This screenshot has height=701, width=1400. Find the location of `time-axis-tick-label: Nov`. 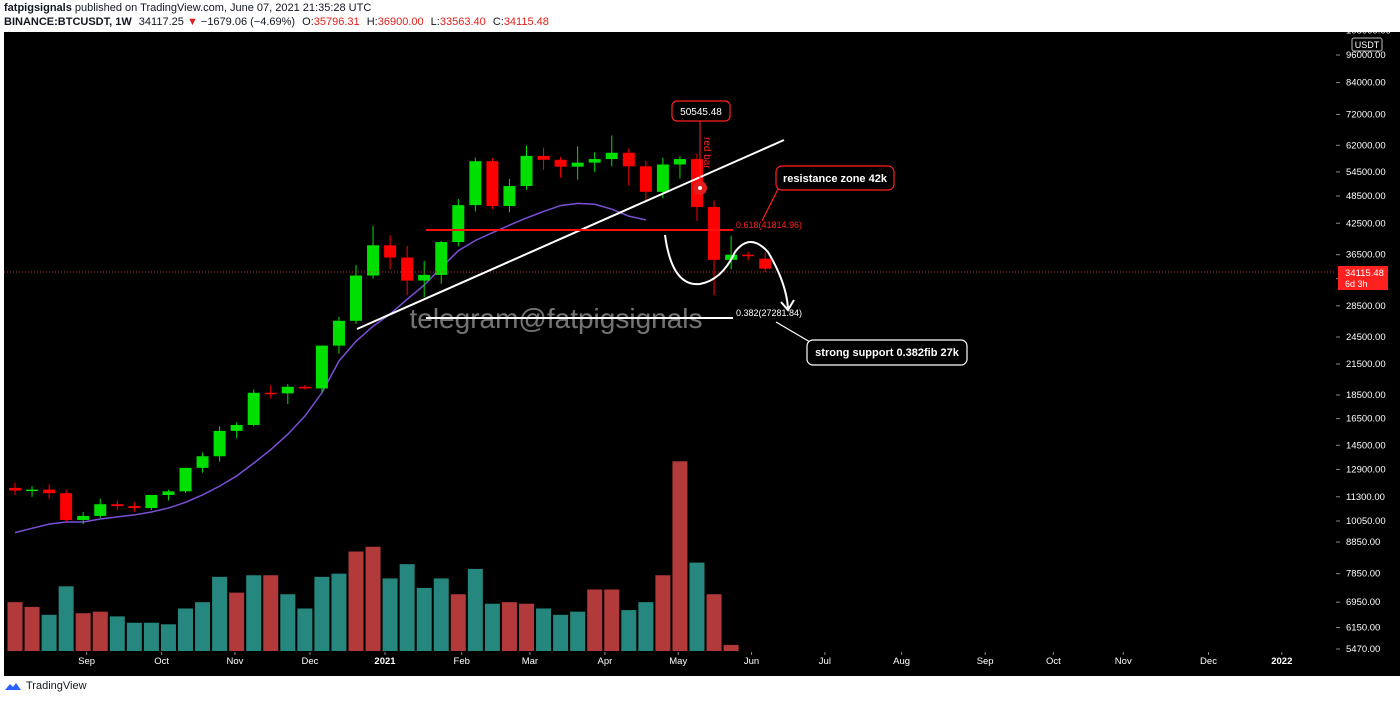

time-axis-tick-label: Nov is located at coordinates (234, 661).